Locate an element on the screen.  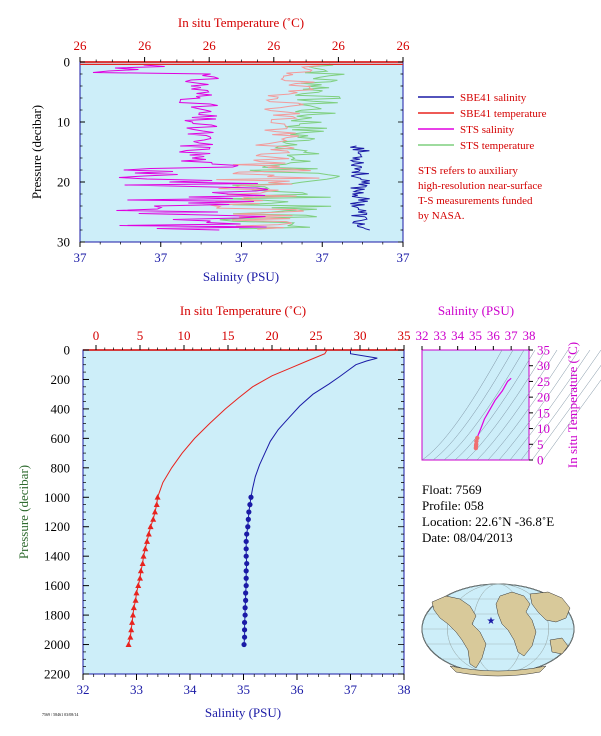
main-panel-temperature-tick-label: 10 is located at coordinates (184, 335).